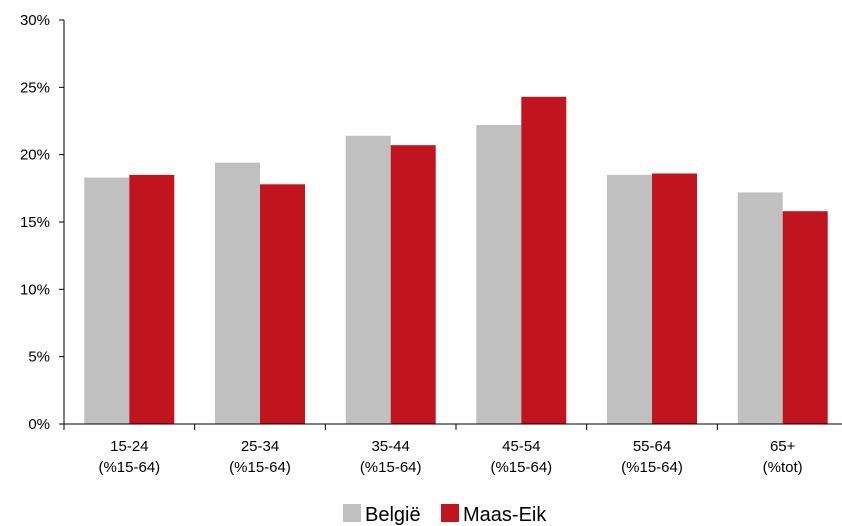 The width and height of the screenshot is (842, 526). What do you see at coordinates (35, 222) in the screenshot?
I see `y-tick-label: 15%` at bounding box center [35, 222].